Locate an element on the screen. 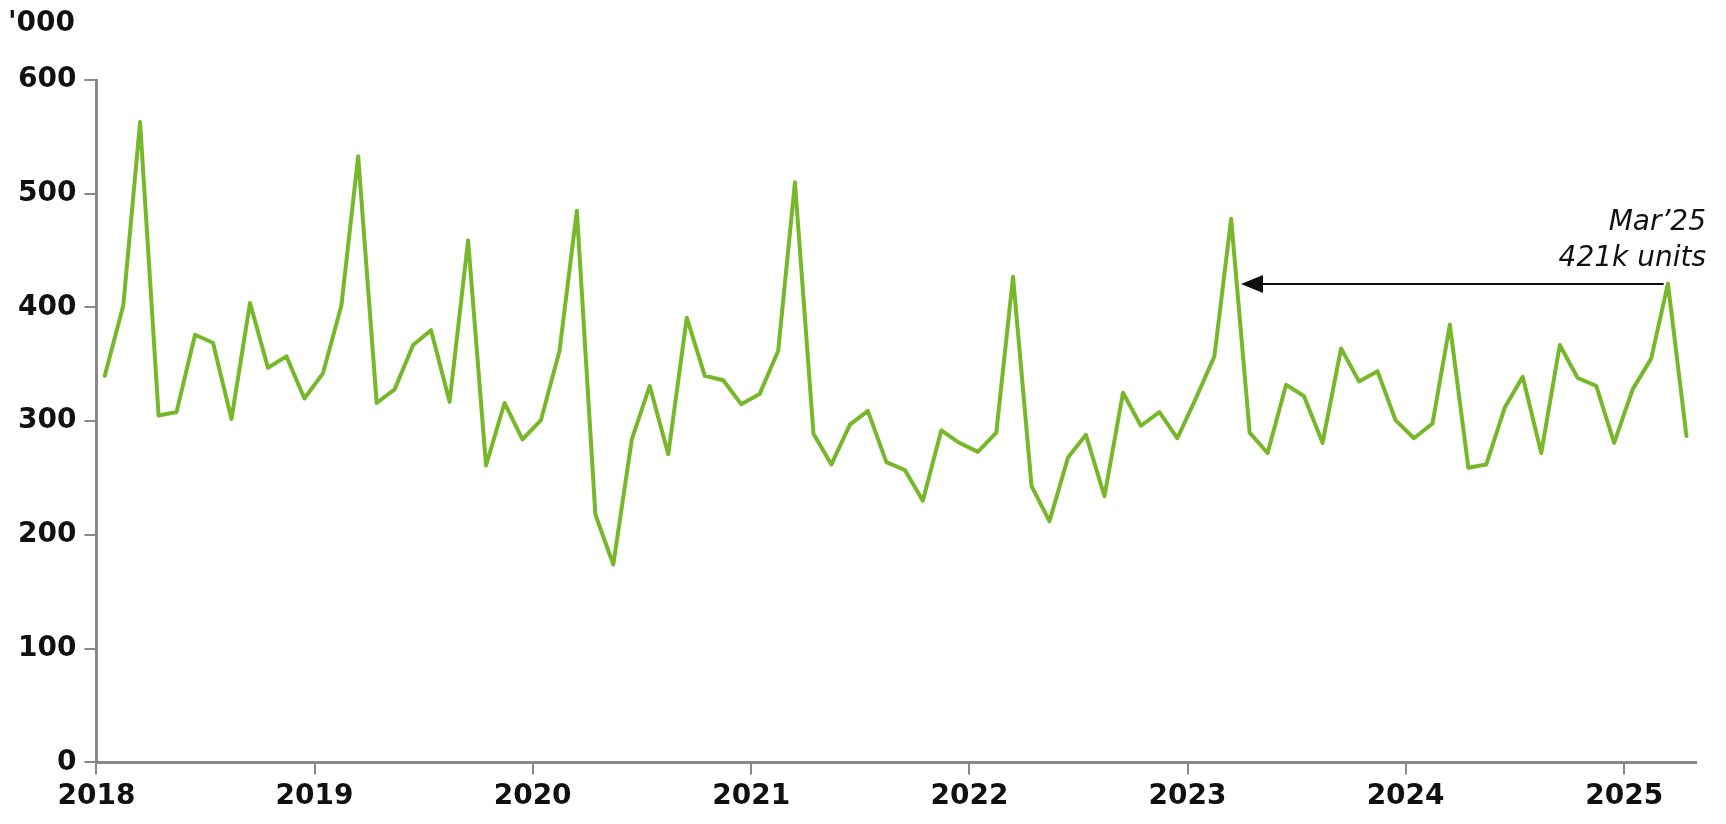 This screenshot has width=1726, height=824. x-tick-label: 2024 is located at coordinates (1405, 795).